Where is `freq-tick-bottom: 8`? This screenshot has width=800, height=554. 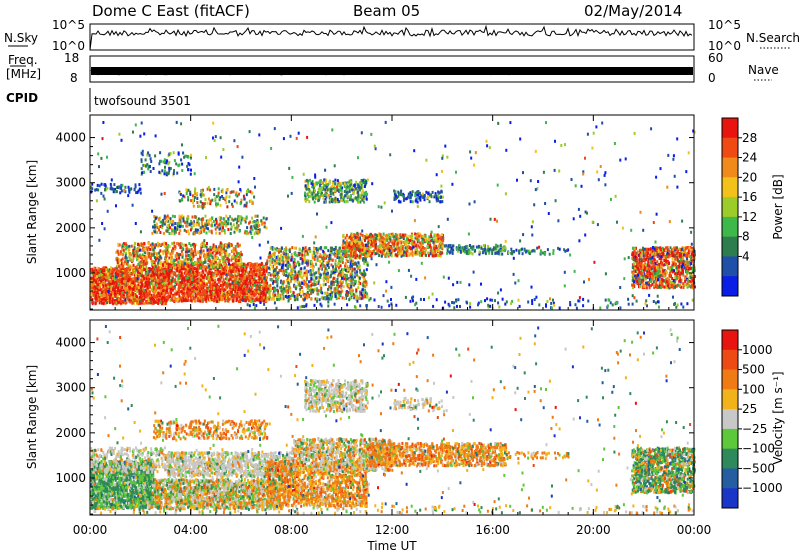 freq-tick-bottom: 8 is located at coordinates (74, 78).